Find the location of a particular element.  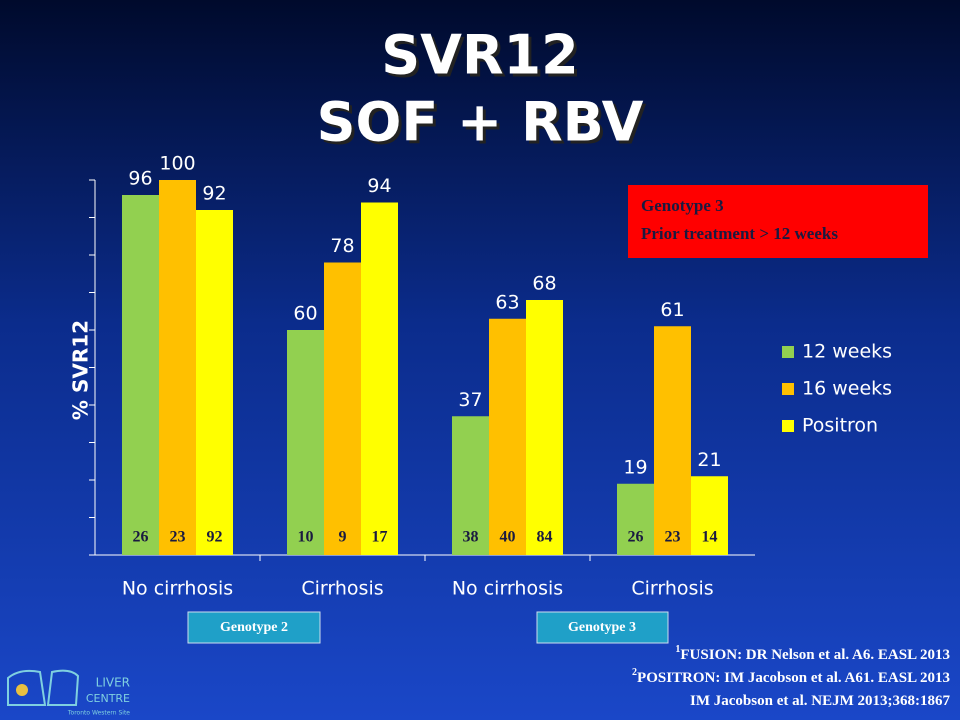

reference: IM Jacobson et al. NEJM 2013;368:1867 is located at coordinates (820, 701).